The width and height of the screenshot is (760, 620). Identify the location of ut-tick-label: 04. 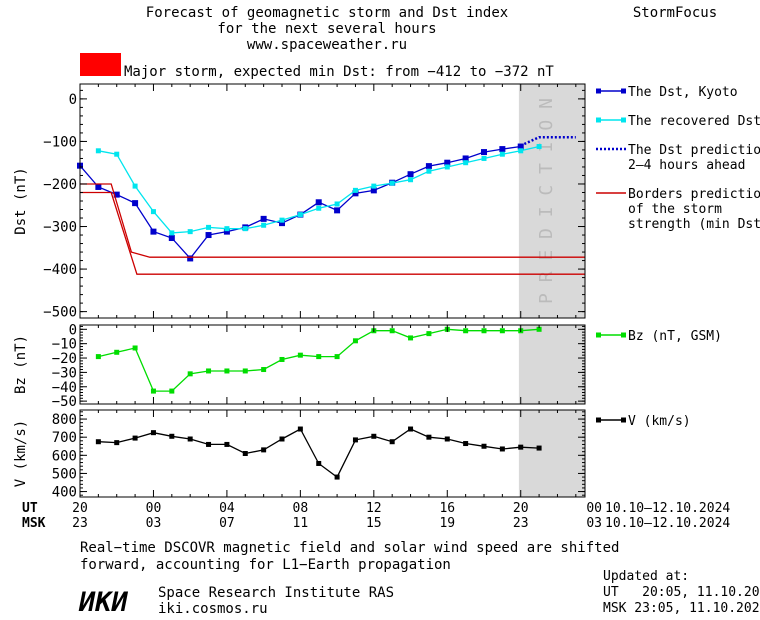
(227, 508).